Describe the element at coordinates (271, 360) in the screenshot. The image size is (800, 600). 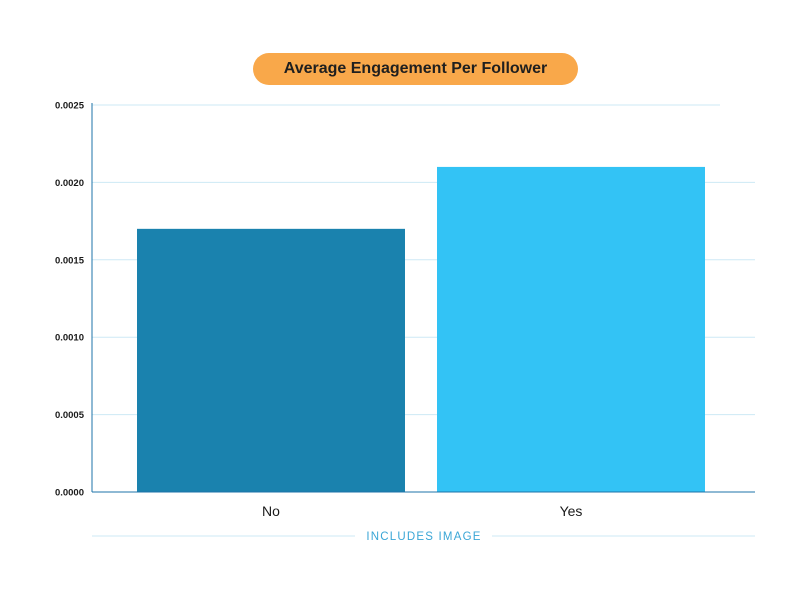
I see `bar-no` at that location.